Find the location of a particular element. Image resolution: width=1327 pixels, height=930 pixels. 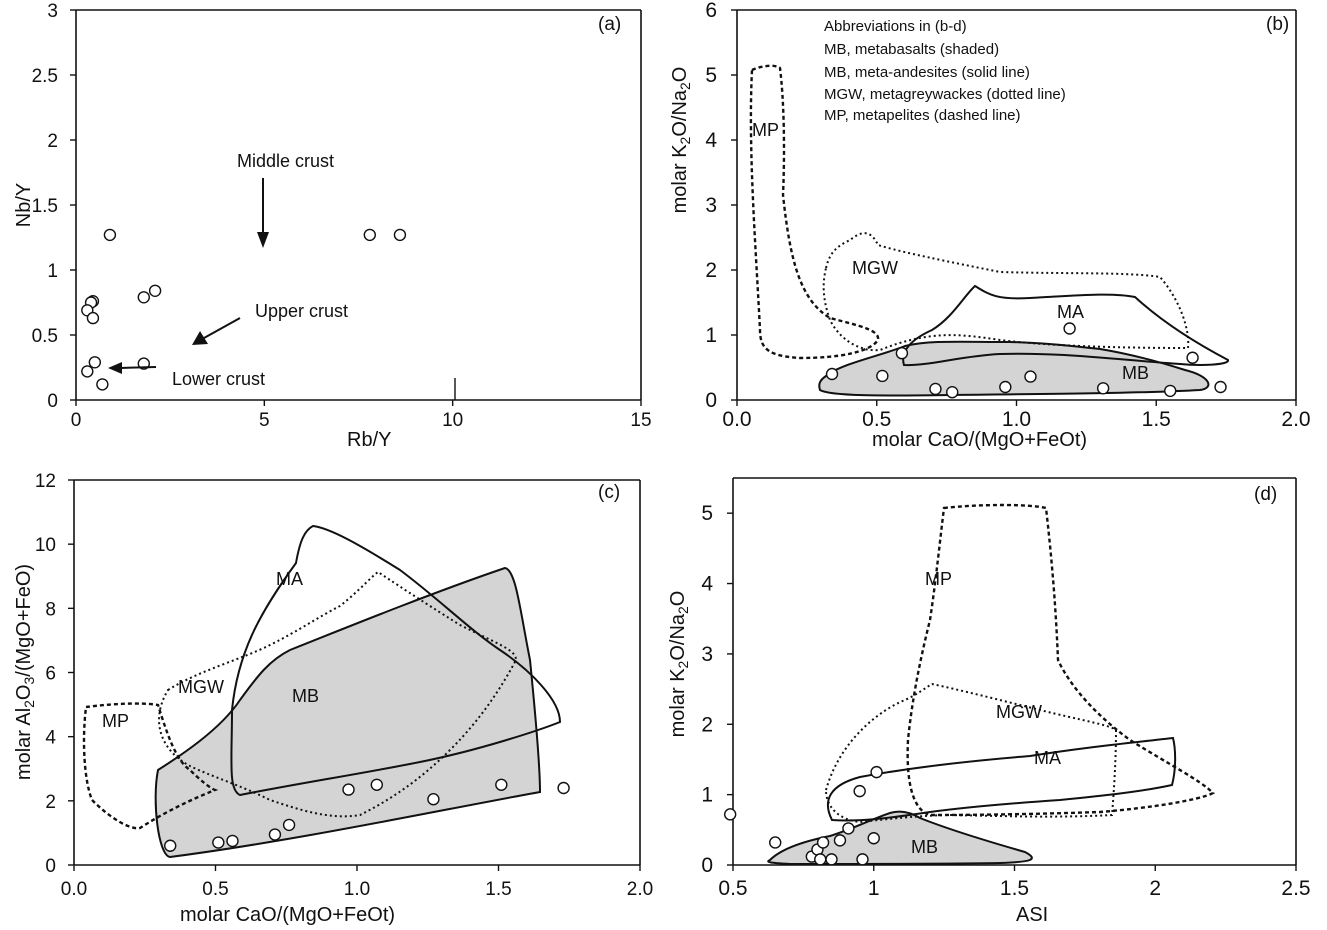

panel-b-y-title: molar K2O/Na2O is located at coordinates (681, 140).